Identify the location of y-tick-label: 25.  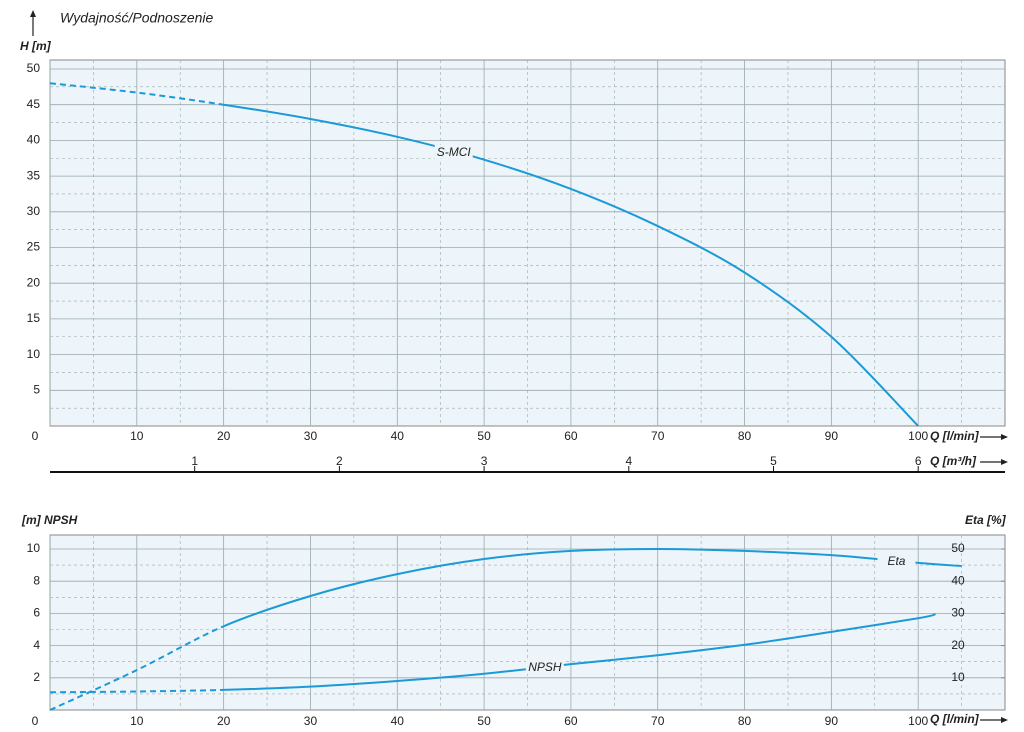
(34, 247).